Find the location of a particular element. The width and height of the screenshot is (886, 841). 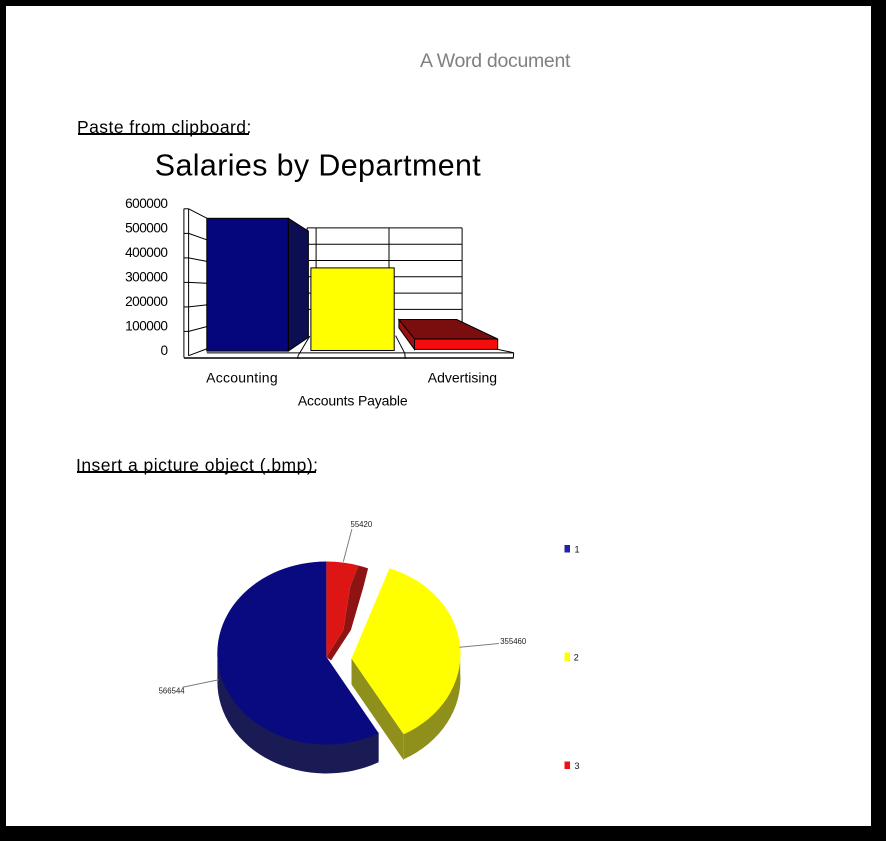

svg-text: Accounts Payable is located at coordinates (353, 401).